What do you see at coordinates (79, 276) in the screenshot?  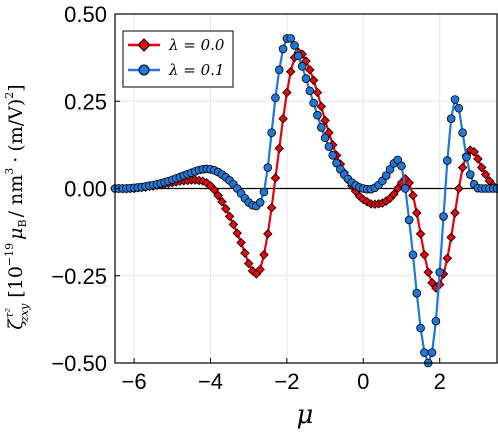 I see `y-tick-label-3: −0.25` at bounding box center [79, 276].